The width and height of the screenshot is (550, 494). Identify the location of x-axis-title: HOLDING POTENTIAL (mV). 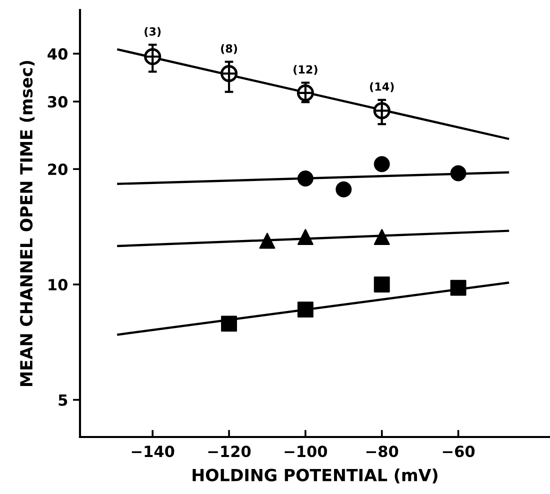
(315, 476).